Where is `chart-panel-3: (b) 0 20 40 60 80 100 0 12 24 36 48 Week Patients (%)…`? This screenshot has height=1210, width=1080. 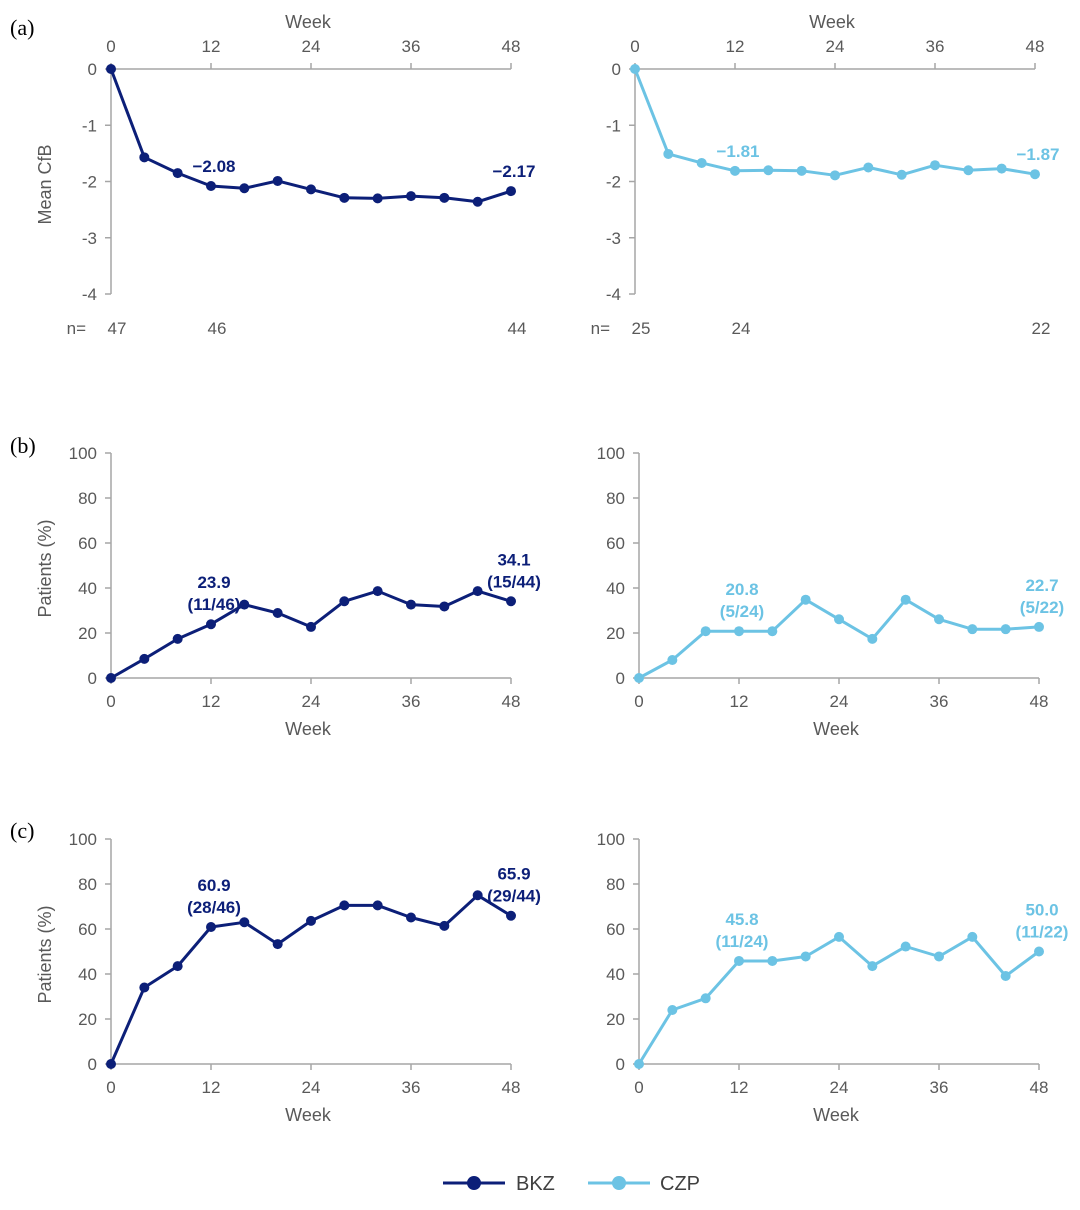 chart-panel-3: (b) 0 20 40 60 80 100 0 12 24 36 48 Week Patients (%)… is located at coordinates (275, 586).